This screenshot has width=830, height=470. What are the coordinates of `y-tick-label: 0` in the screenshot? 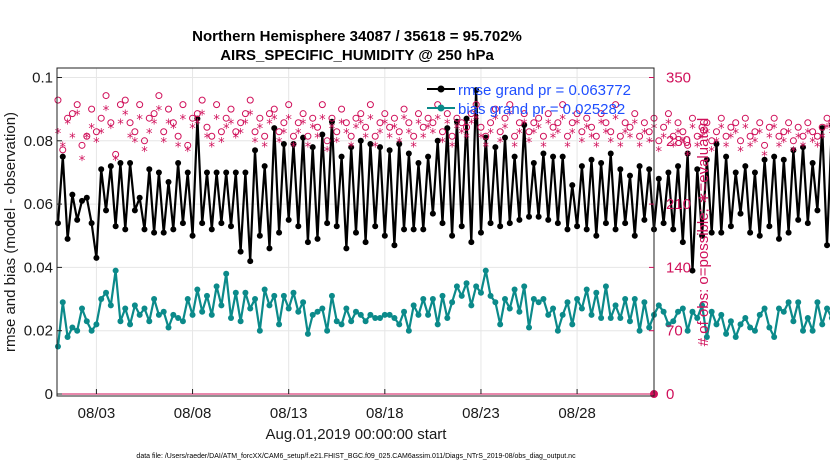 It's located at (49, 394).